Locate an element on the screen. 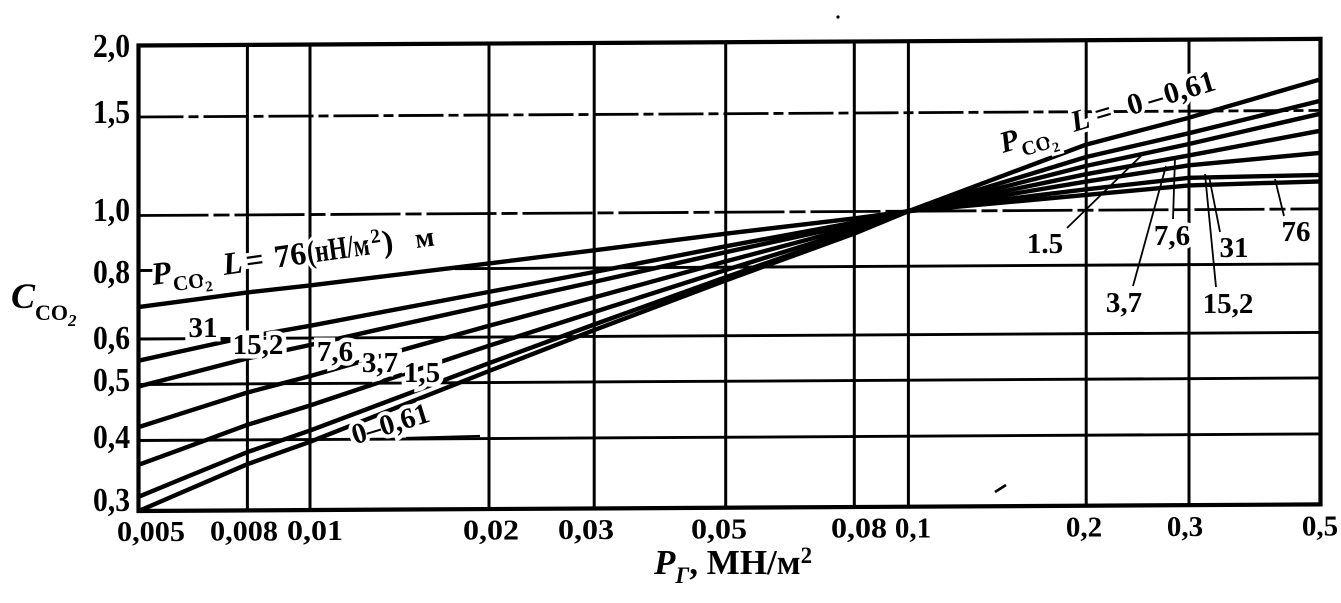 The image size is (1341, 603). svg-text: 0,01 is located at coordinates (315, 531).